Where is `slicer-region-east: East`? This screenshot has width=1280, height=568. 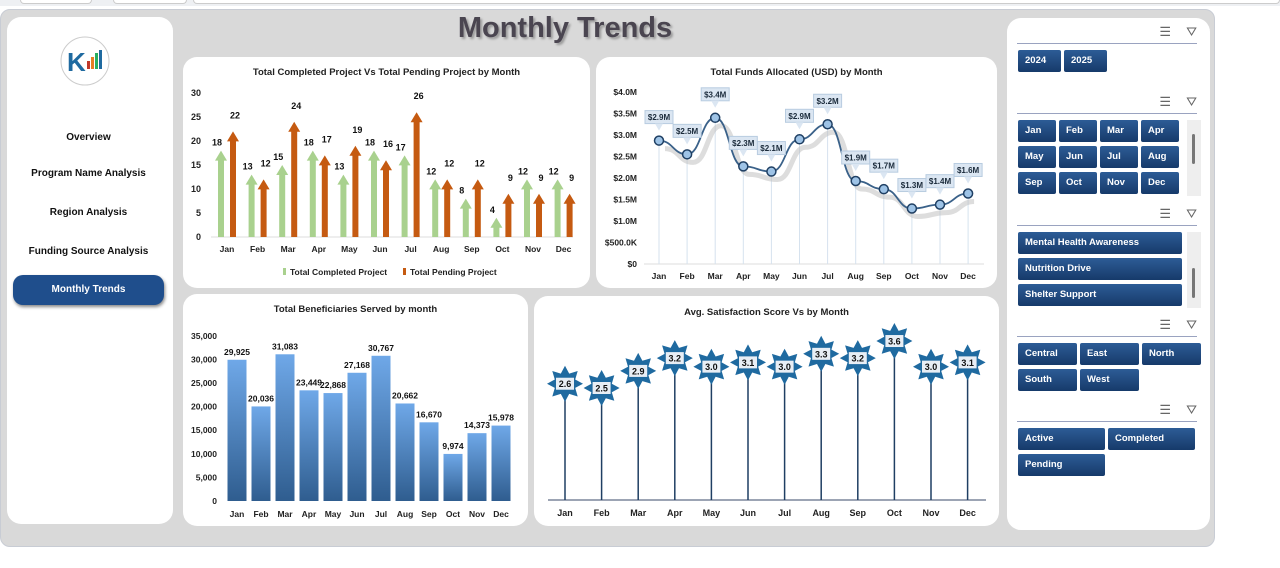
slicer-region-east: East is located at coordinates (1109, 354).